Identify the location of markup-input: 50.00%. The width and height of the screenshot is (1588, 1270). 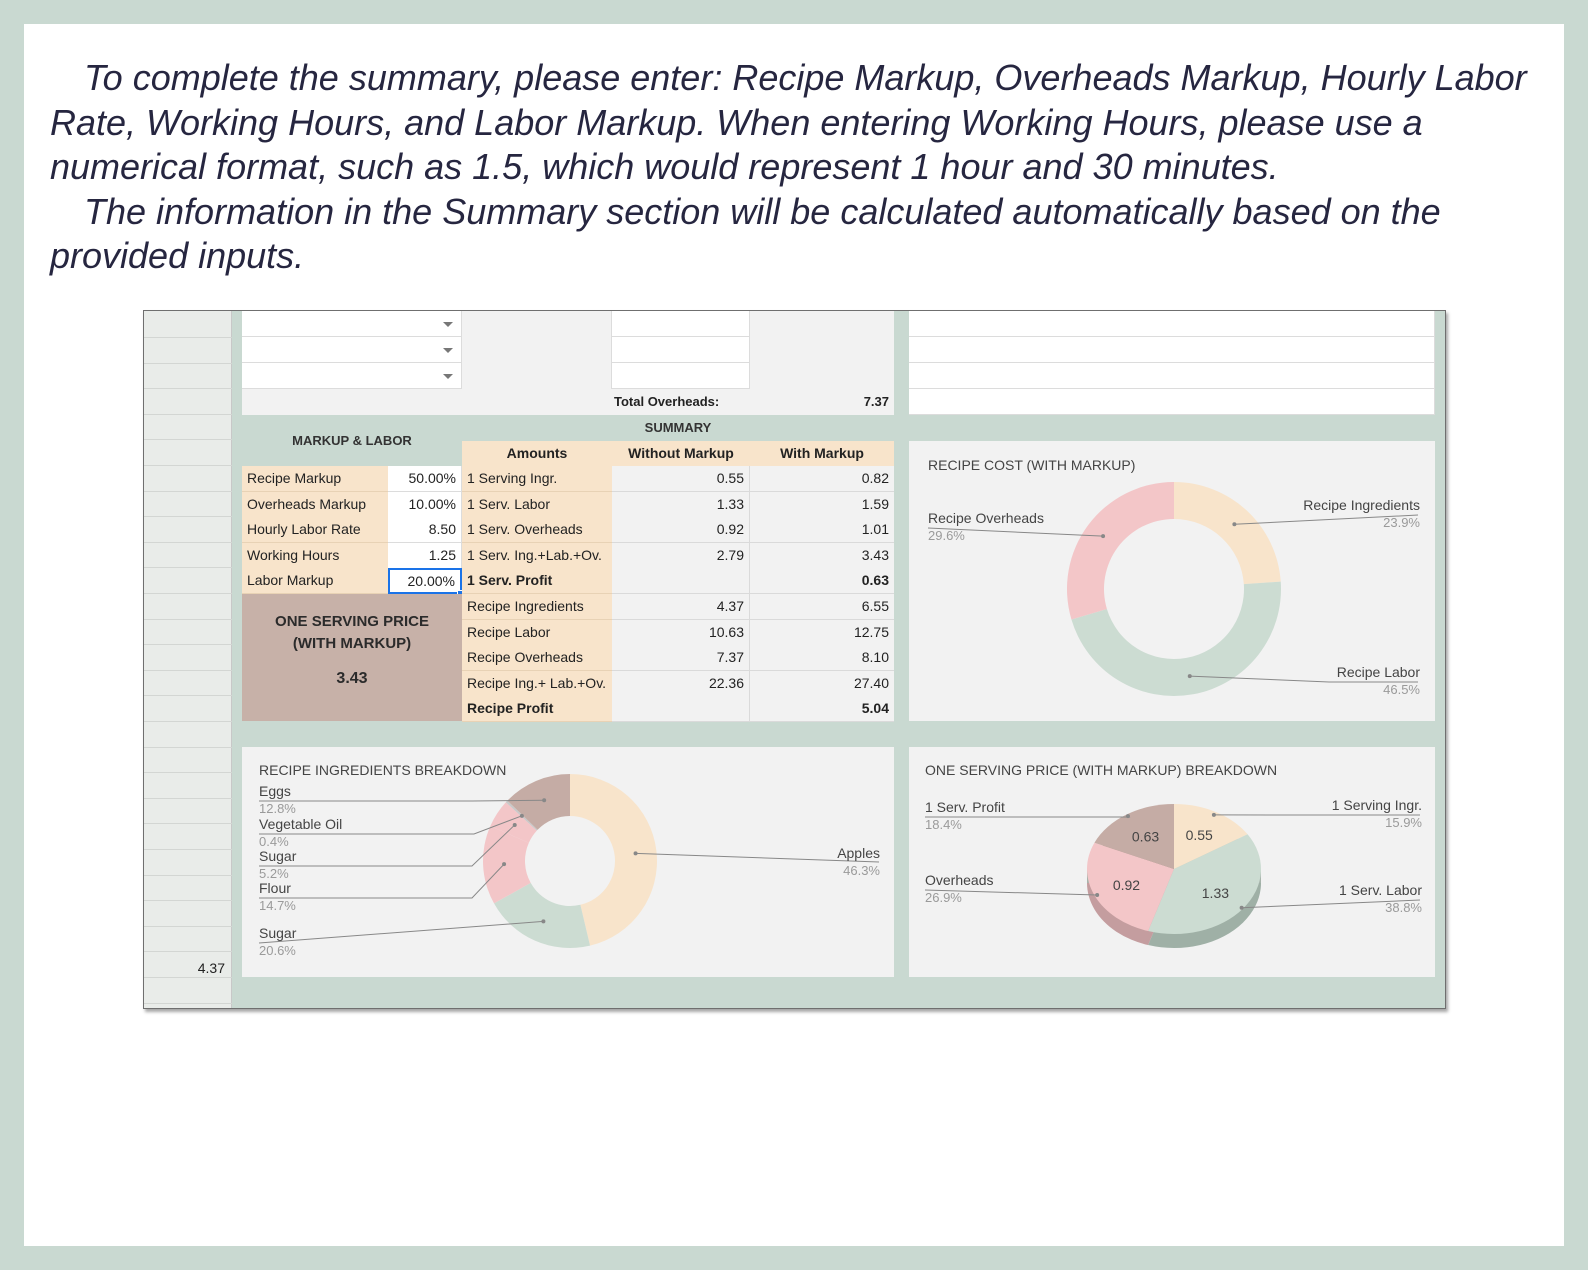
(425, 479).